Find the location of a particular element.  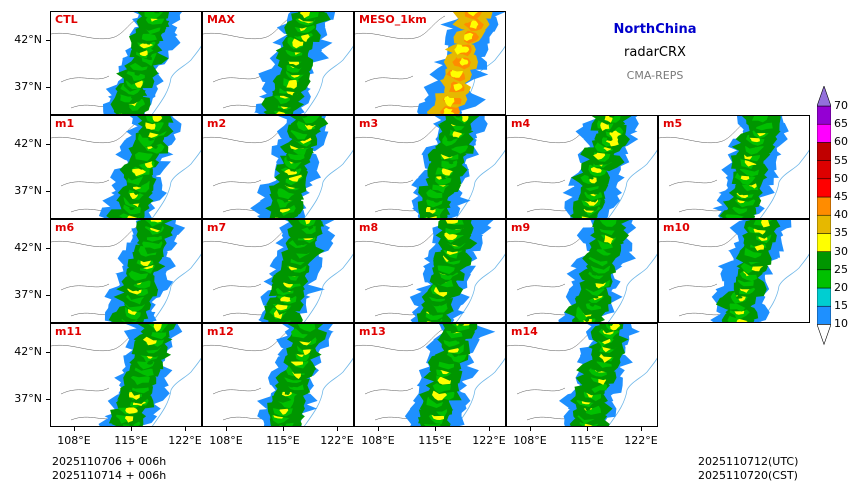

panel-label: m5 is located at coordinates (673, 123).